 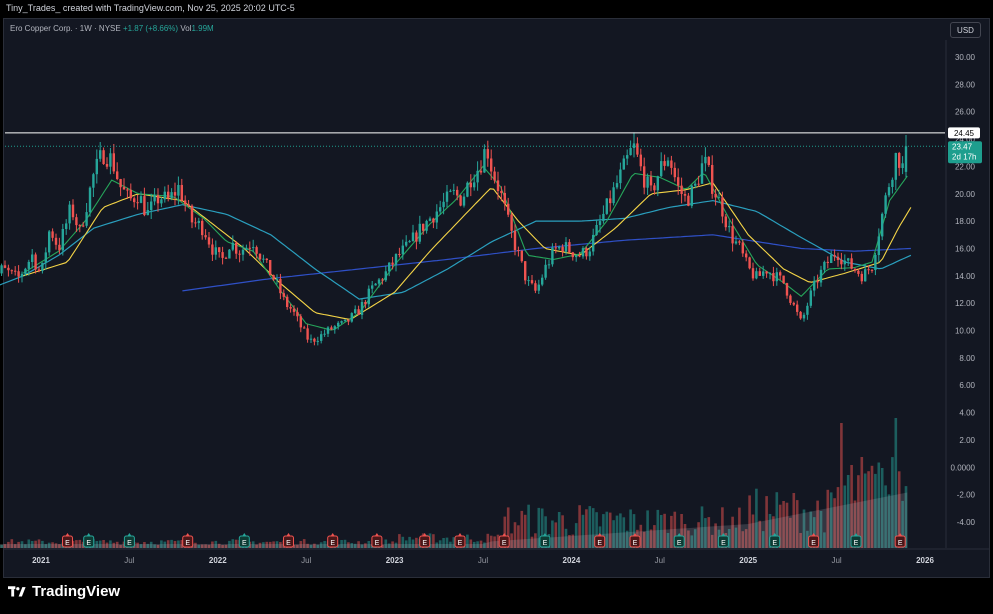 What do you see at coordinates (965, 139) in the screenshot?
I see `price-tick-label: 24.00` at bounding box center [965, 139].